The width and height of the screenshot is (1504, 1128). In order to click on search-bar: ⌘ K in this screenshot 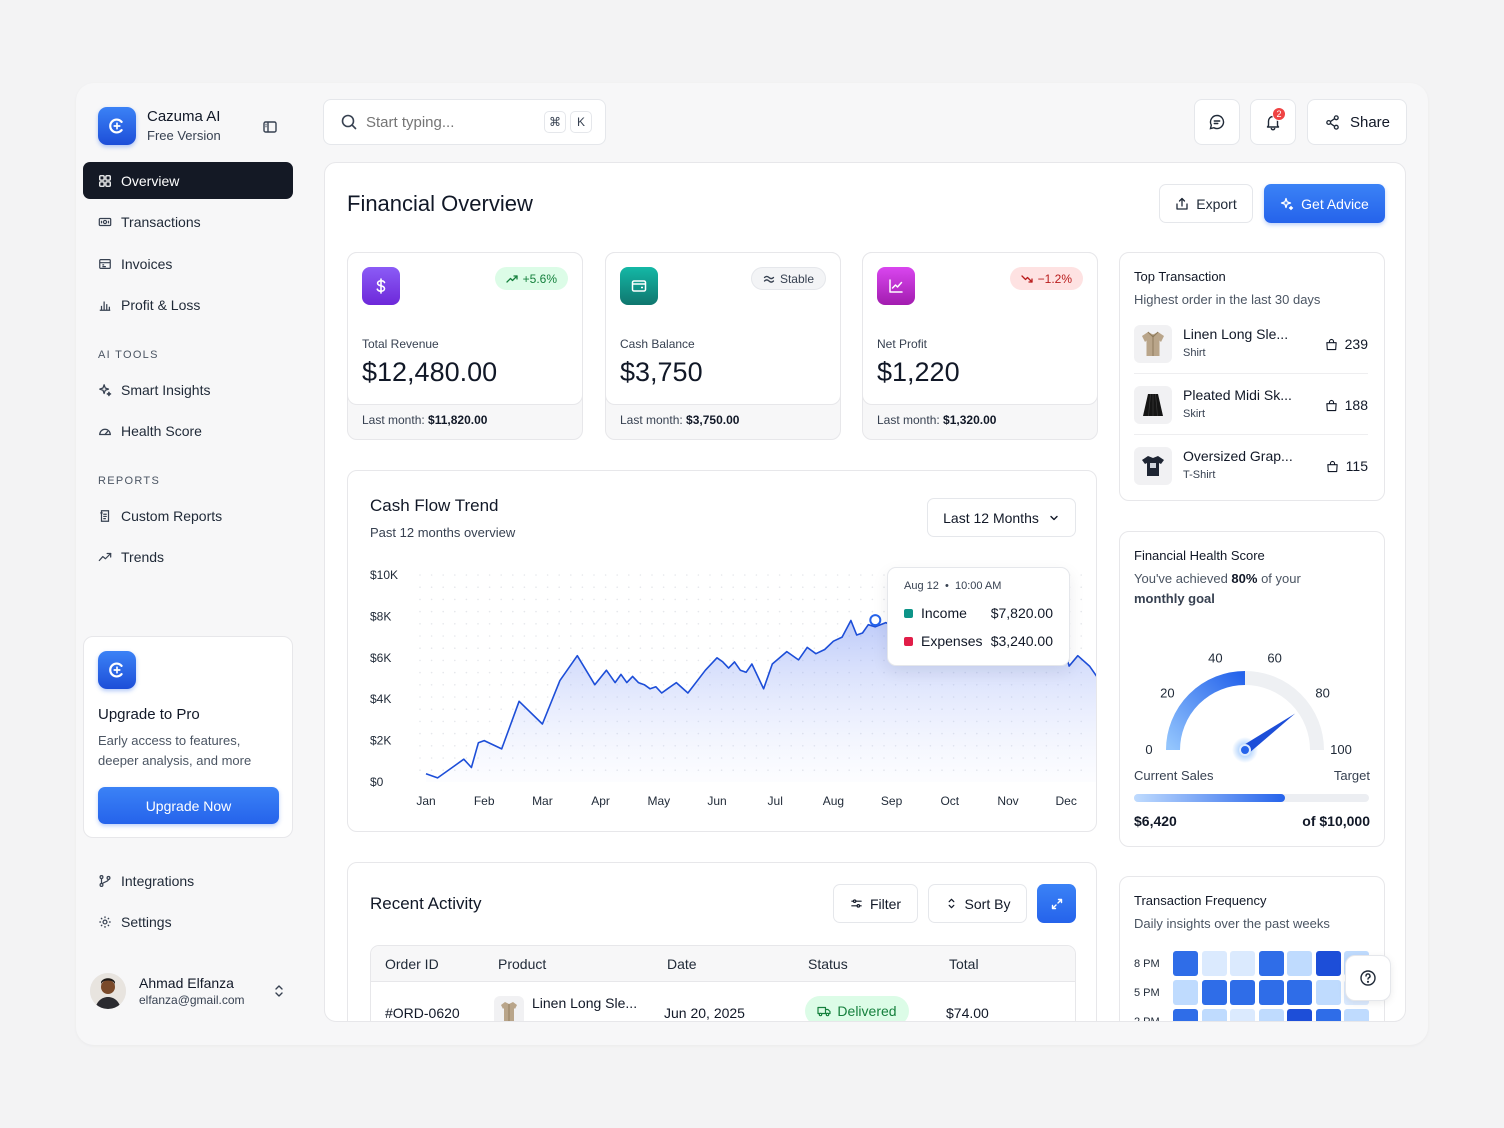, I will do `click(464, 122)`.